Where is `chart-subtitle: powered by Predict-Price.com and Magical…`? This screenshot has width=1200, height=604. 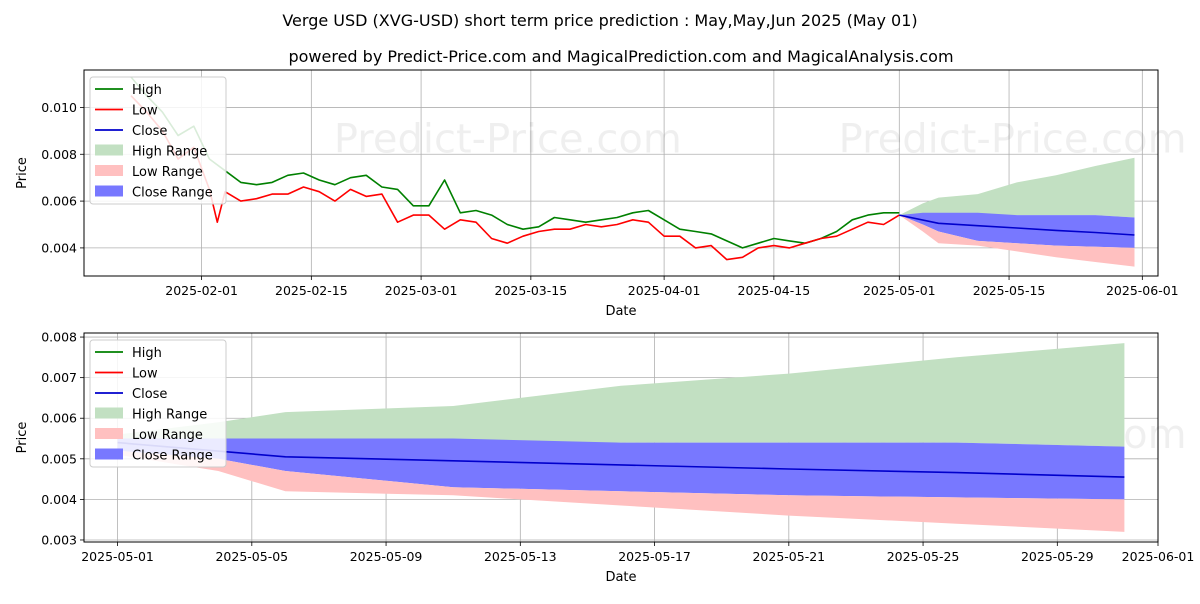
chart-subtitle: powered by Predict-Price.com and Magical… is located at coordinates (620, 56).